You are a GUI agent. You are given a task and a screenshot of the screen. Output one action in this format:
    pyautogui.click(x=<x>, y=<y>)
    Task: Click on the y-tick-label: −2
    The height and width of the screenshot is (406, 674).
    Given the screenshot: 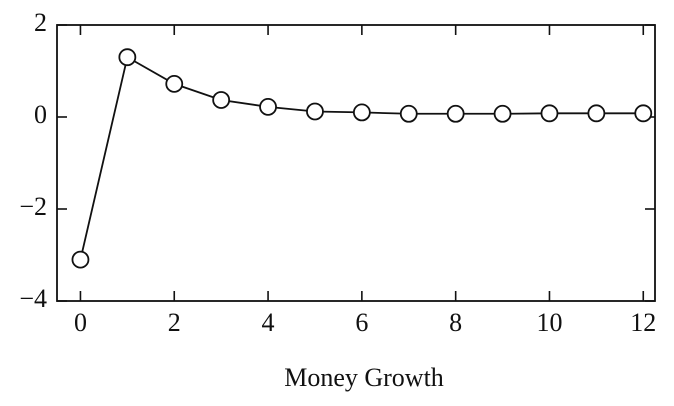 What is the action you would take?
    pyautogui.click(x=33, y=206)
    